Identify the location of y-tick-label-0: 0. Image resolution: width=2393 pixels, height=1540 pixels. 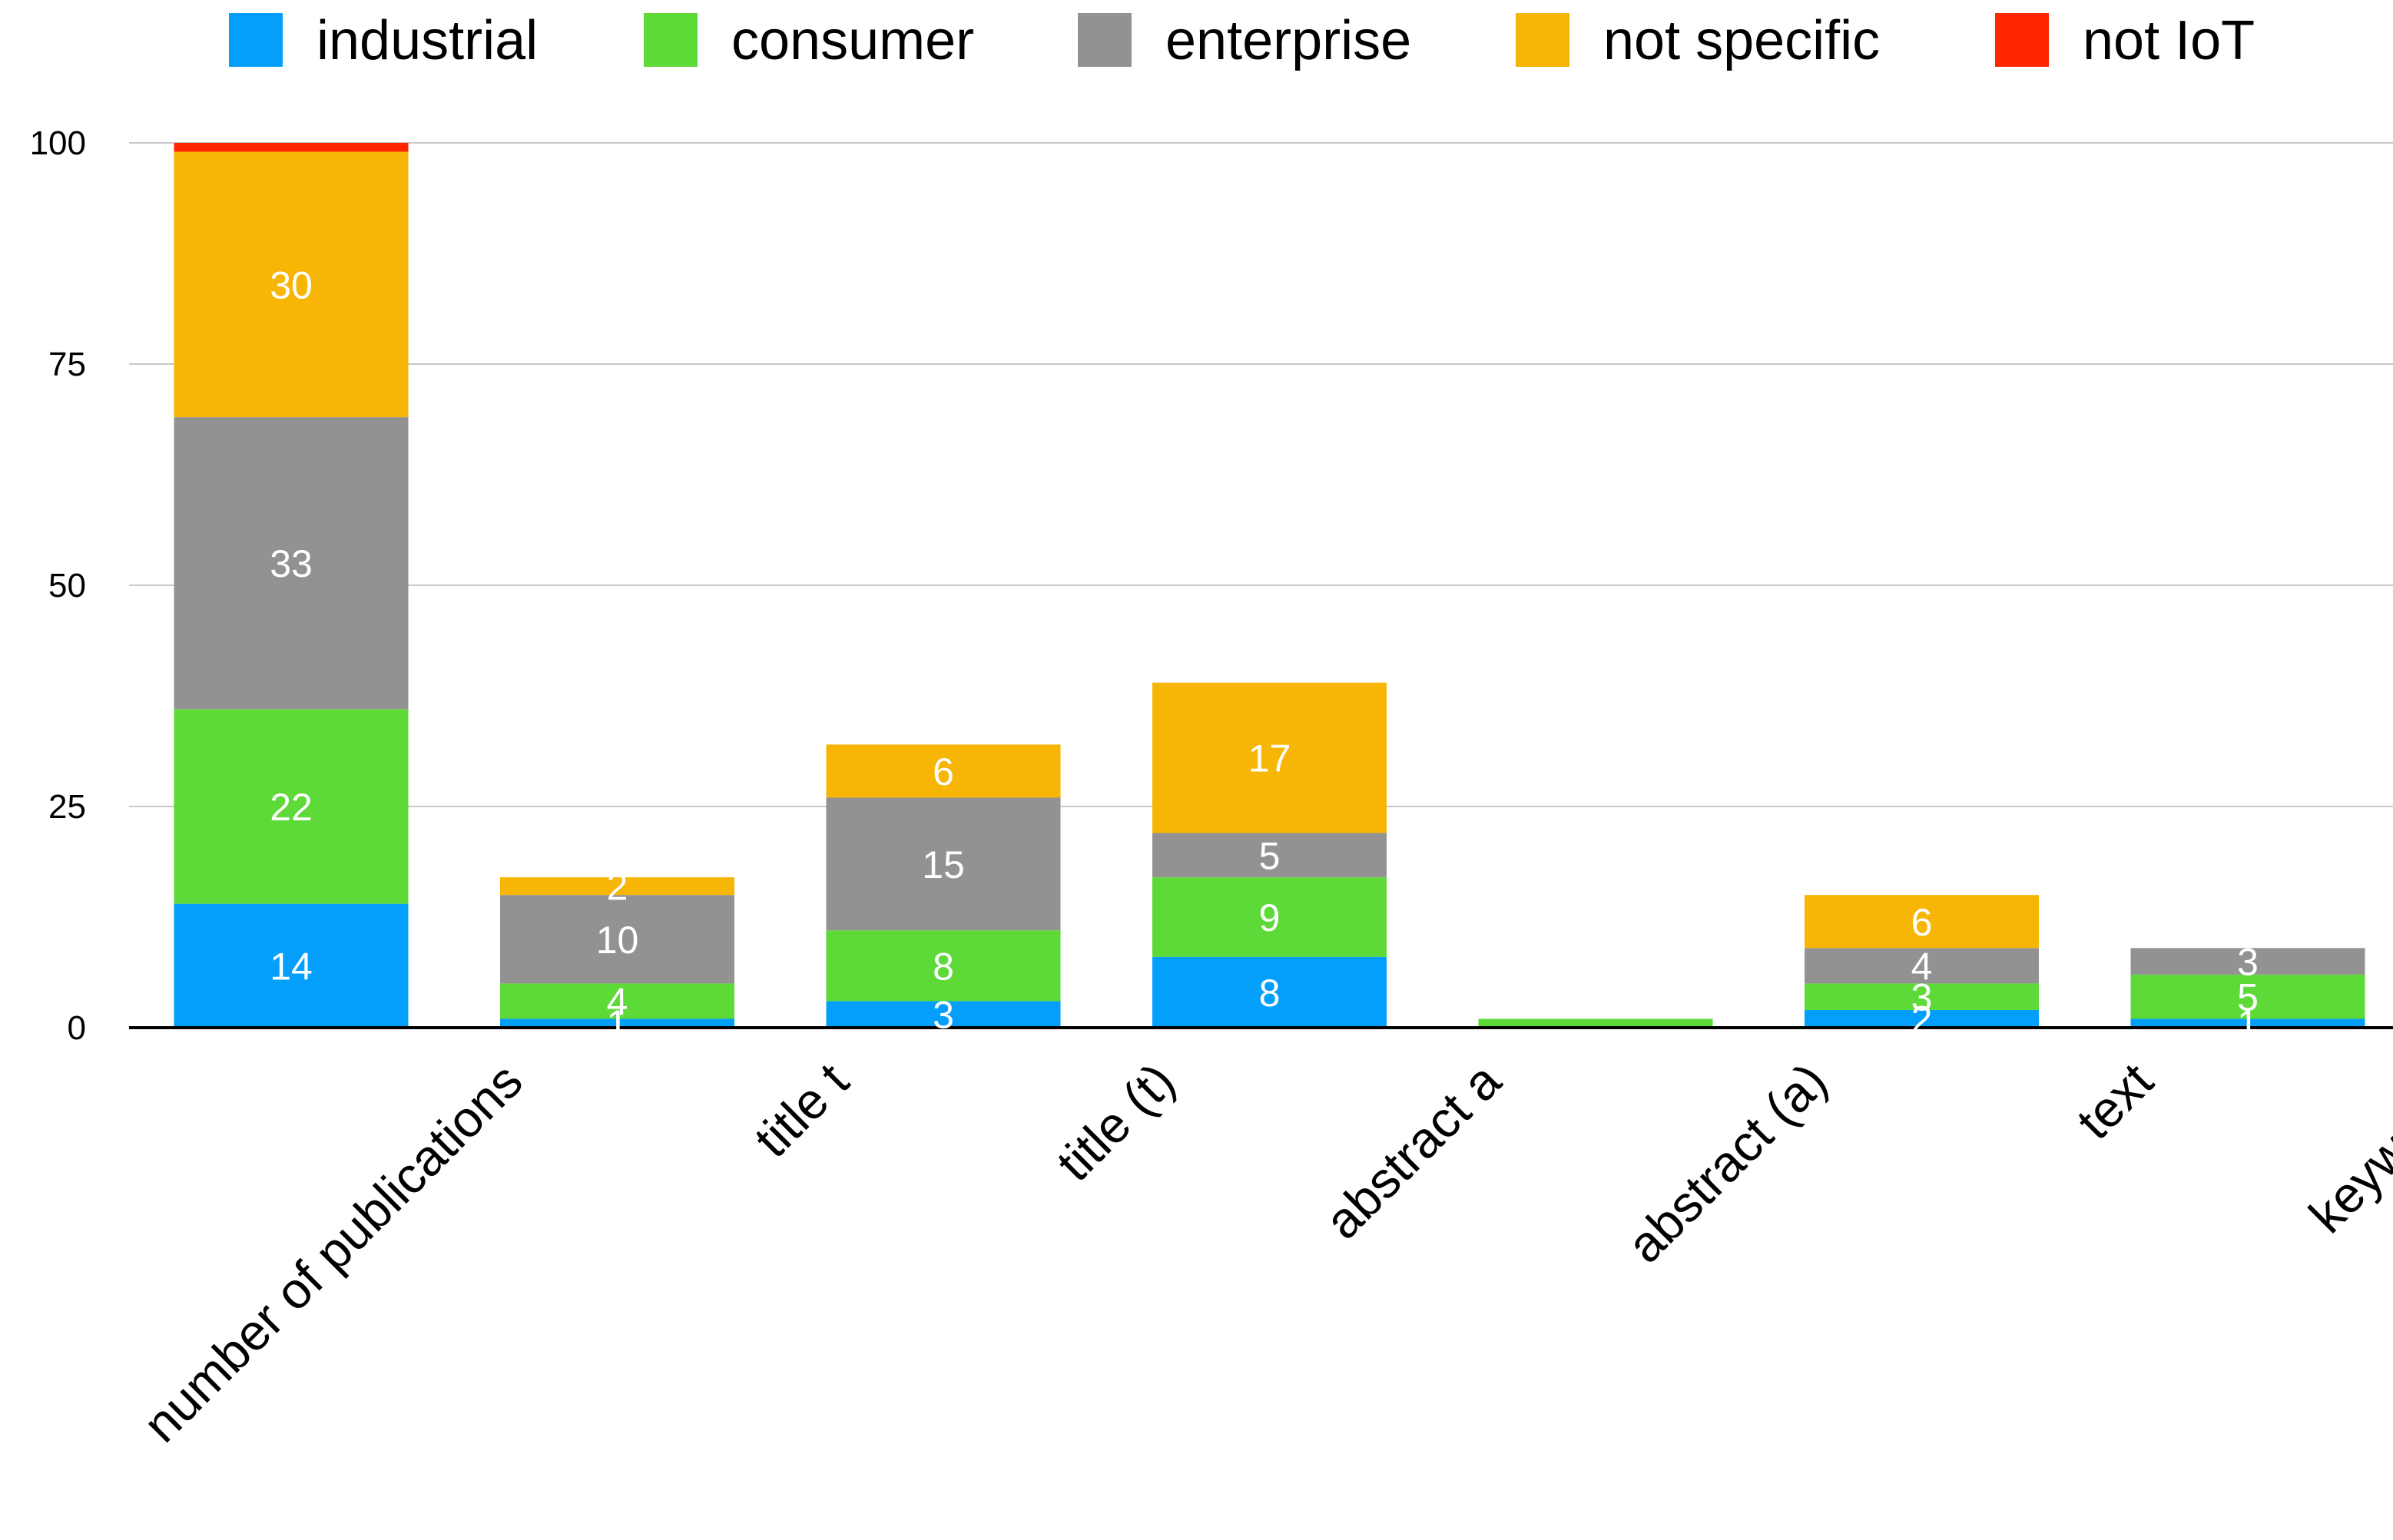
(77, 1028).